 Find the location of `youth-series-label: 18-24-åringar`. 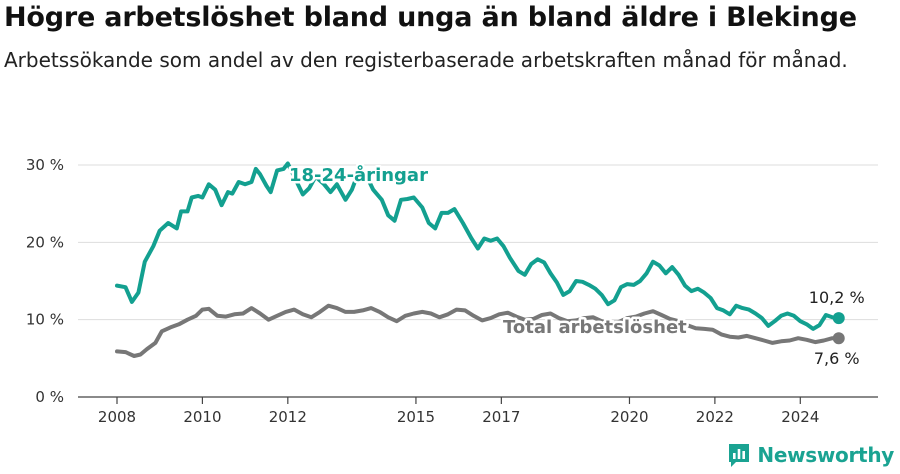

youth-series-label: 18-24-åringar is located at coordinates (358, 175).